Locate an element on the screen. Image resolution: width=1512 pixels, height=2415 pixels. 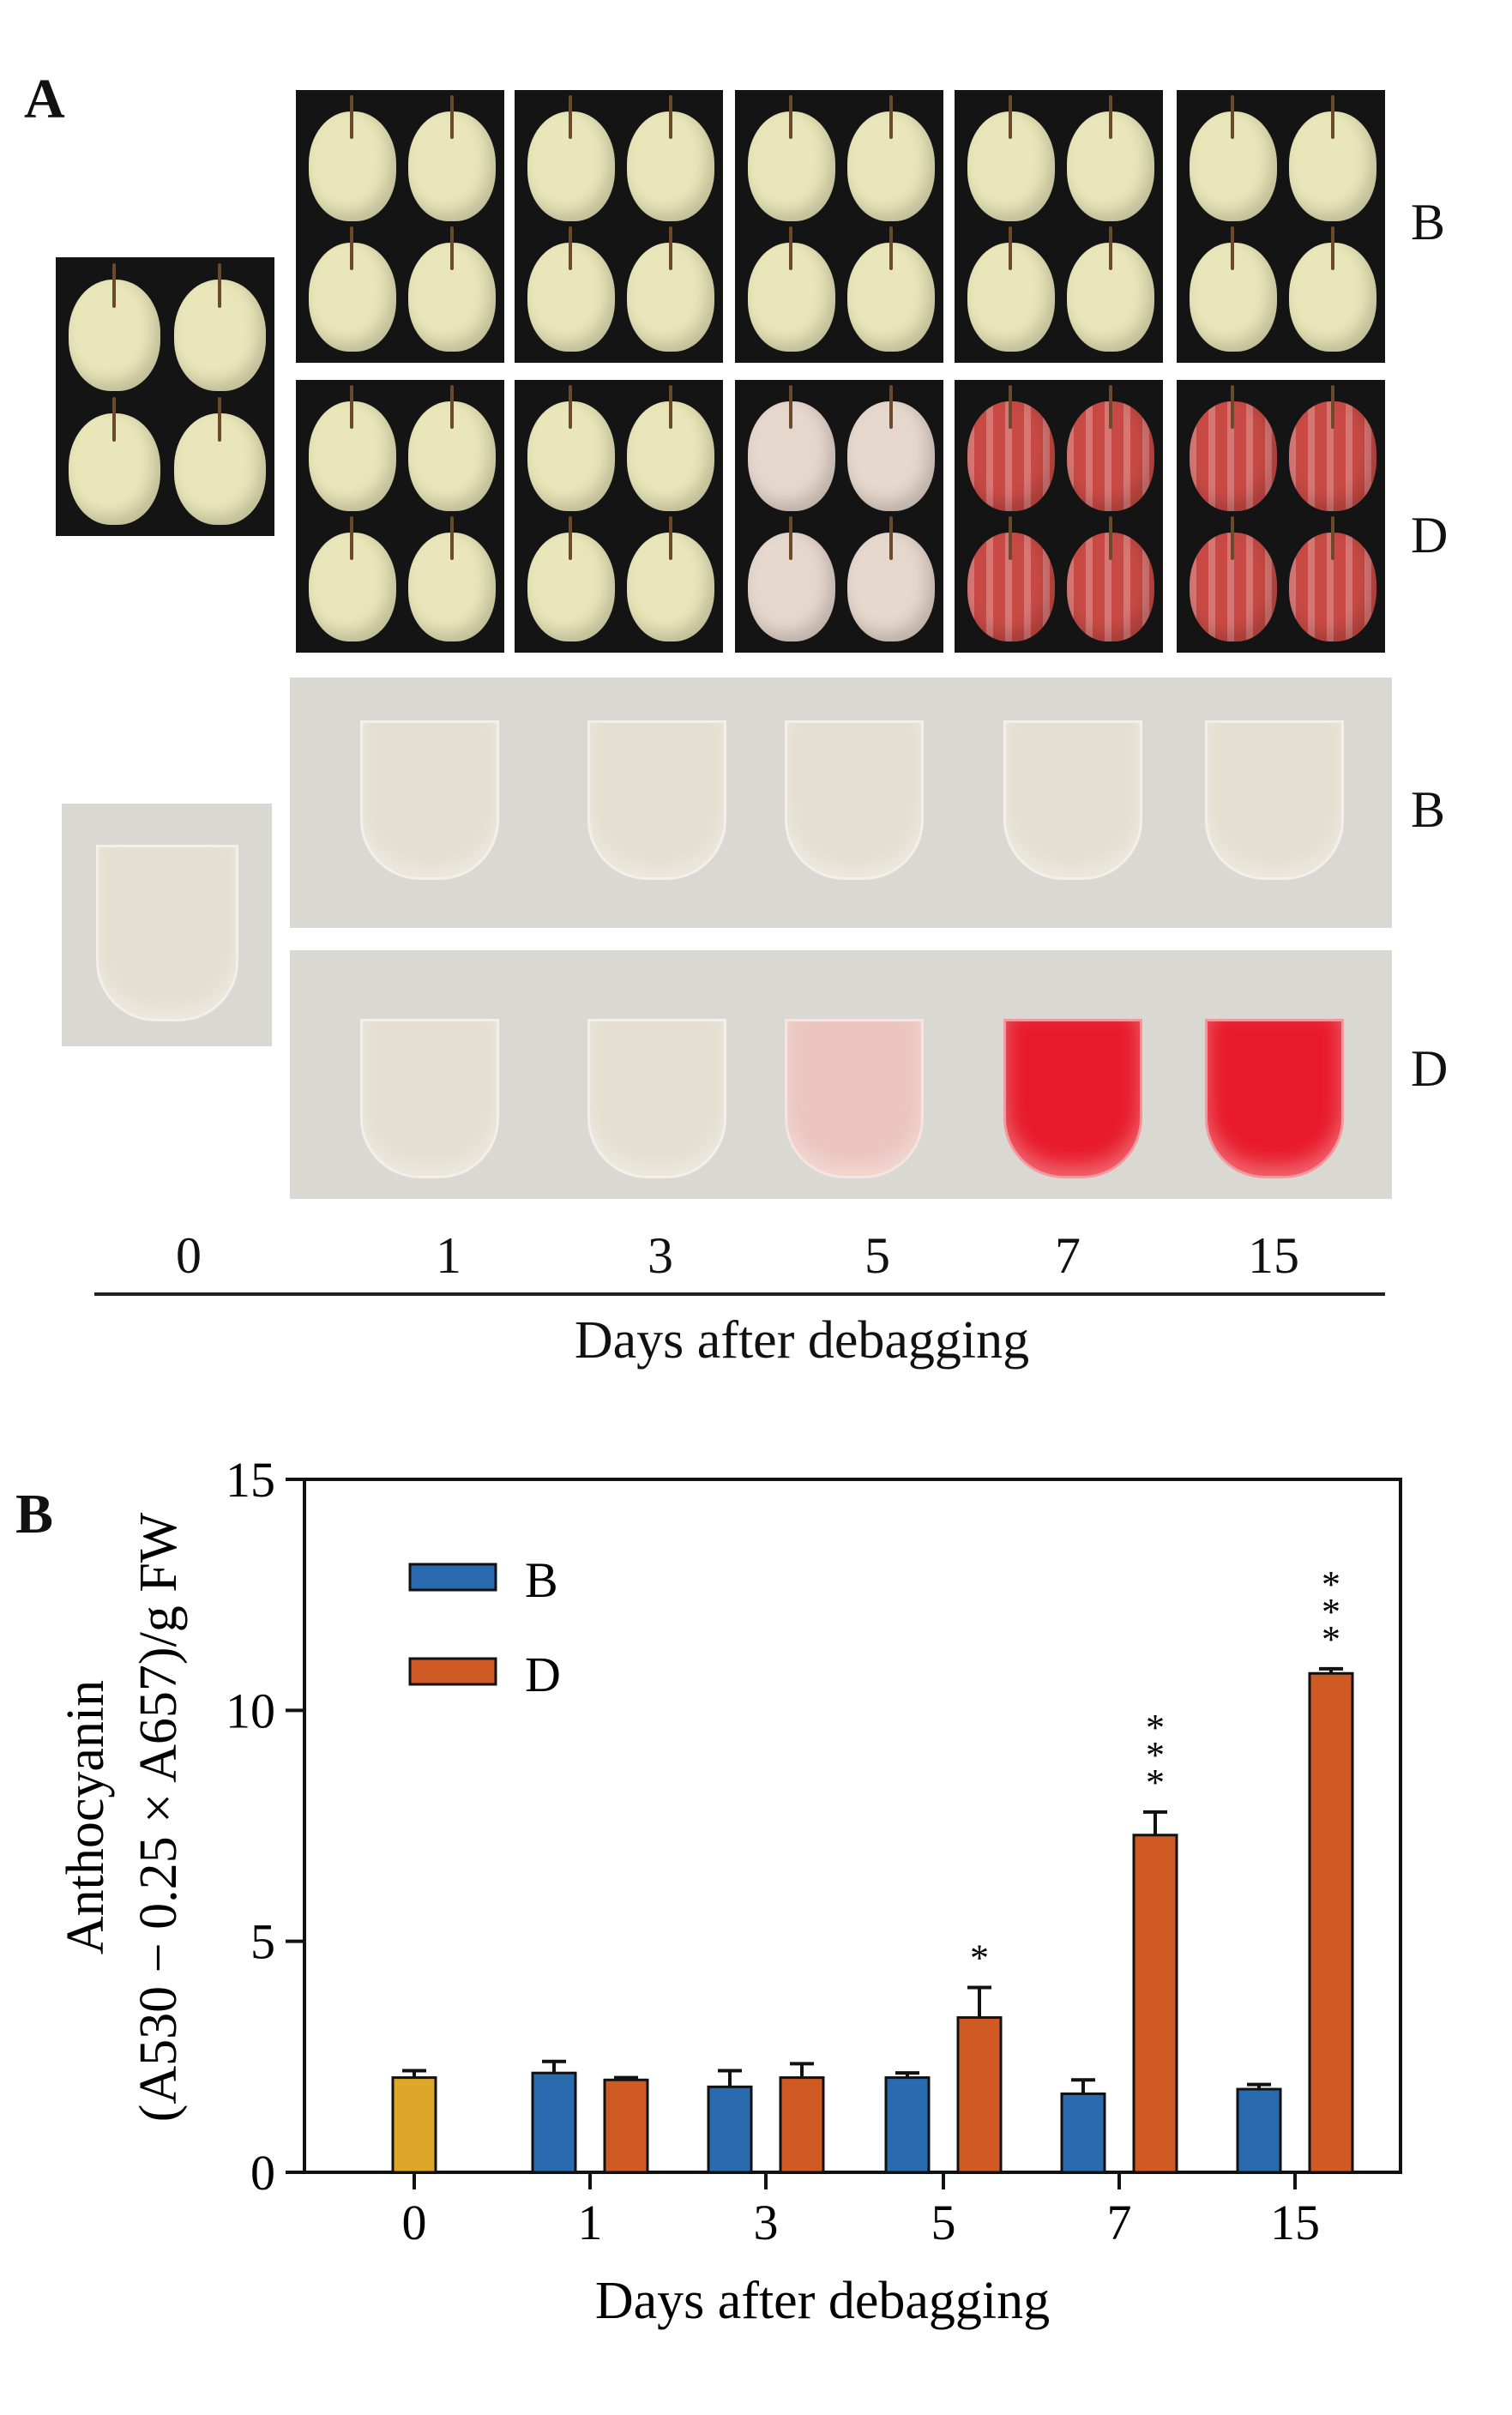
y-tick-label: 15 is located at coordinates (250, 1480).